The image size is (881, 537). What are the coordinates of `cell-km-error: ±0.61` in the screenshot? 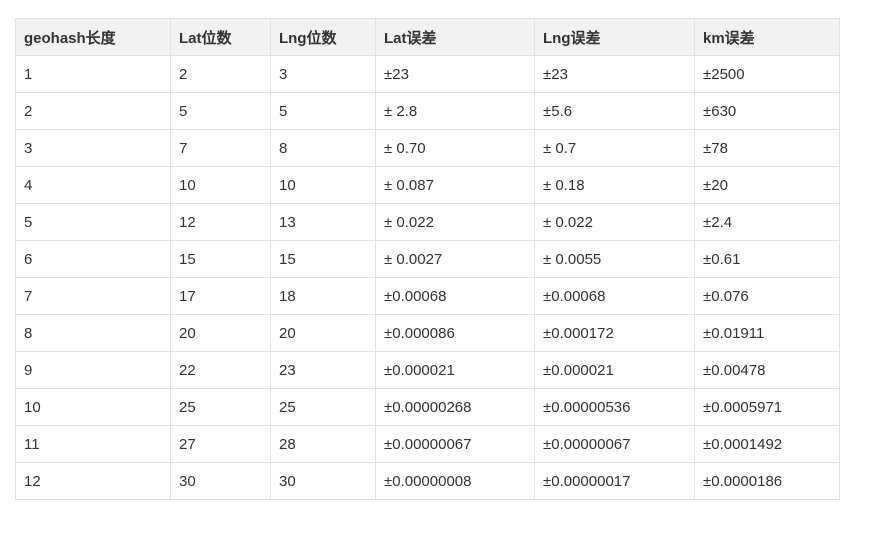 It's located at (767, 259).